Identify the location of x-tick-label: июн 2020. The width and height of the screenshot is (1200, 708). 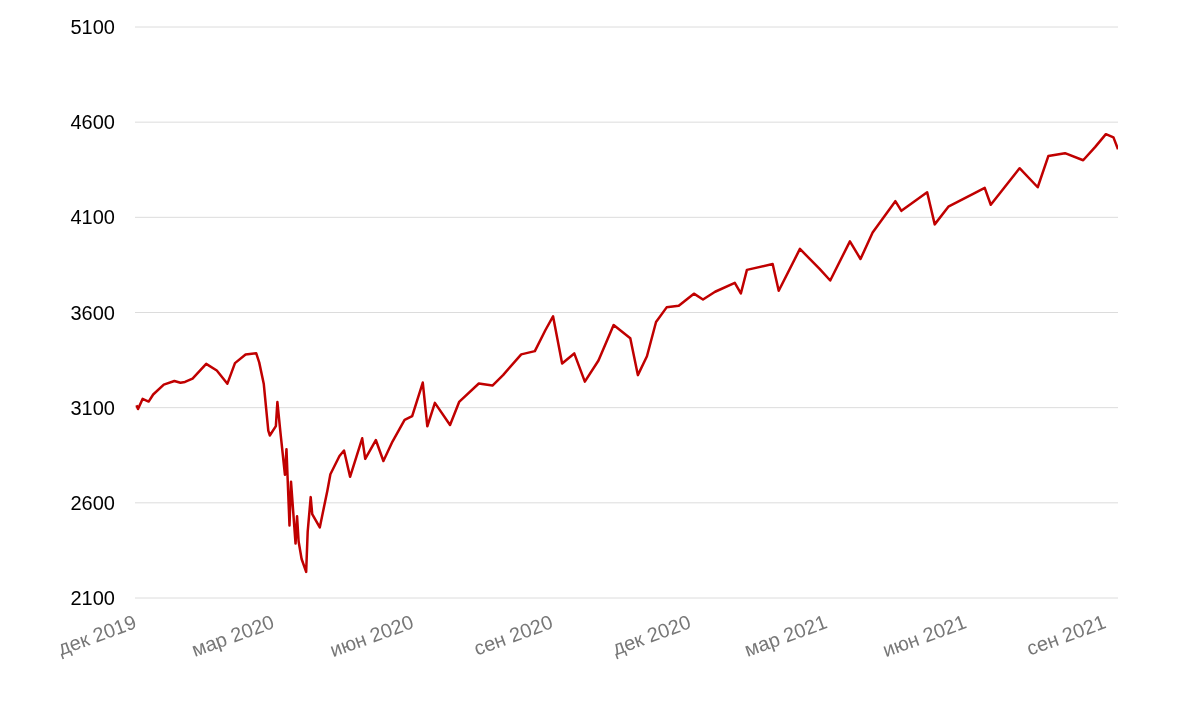
(371, 636).